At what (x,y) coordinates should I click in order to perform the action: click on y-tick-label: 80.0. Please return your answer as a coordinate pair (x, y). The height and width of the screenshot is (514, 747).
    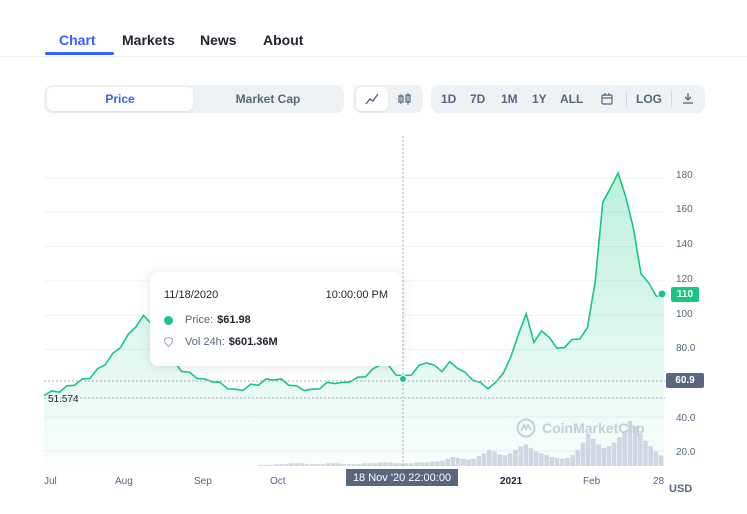
    Looking at the image, I should click on (686, 348).